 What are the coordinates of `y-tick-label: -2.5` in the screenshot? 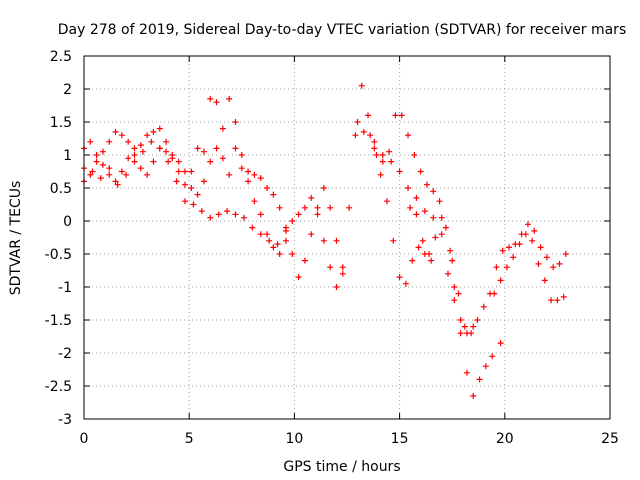 It's located at (58, 387).